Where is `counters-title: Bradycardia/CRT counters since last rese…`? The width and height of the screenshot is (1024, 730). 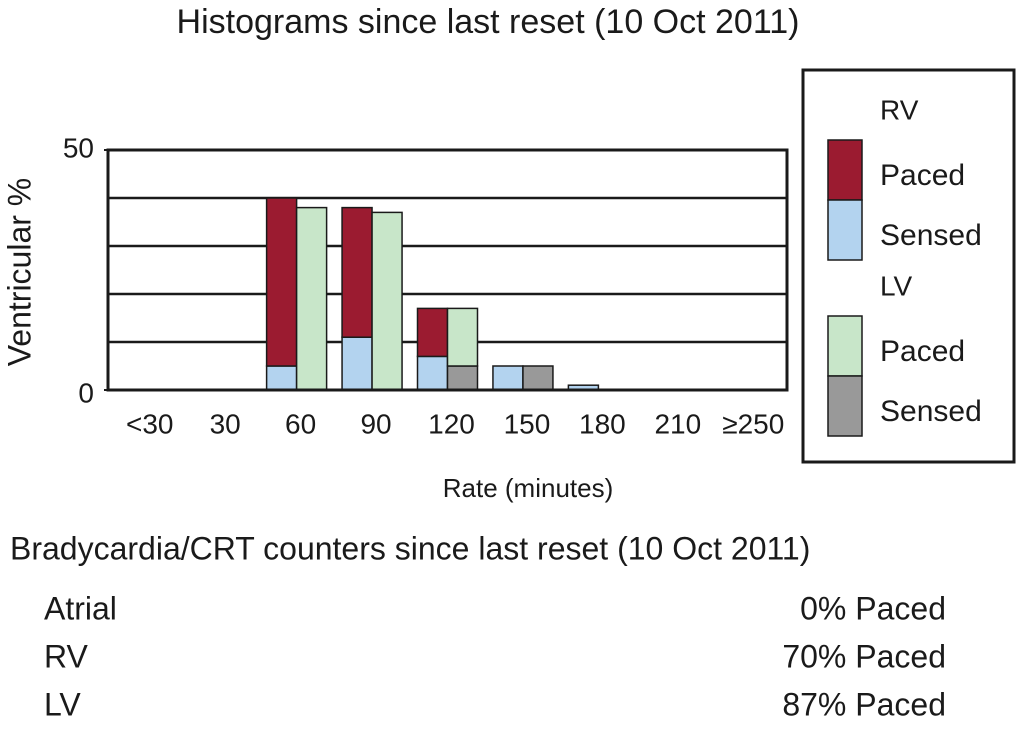 counters-title: Bradycardia/CRT counters since last rese… is located at coordinates (410, 548).